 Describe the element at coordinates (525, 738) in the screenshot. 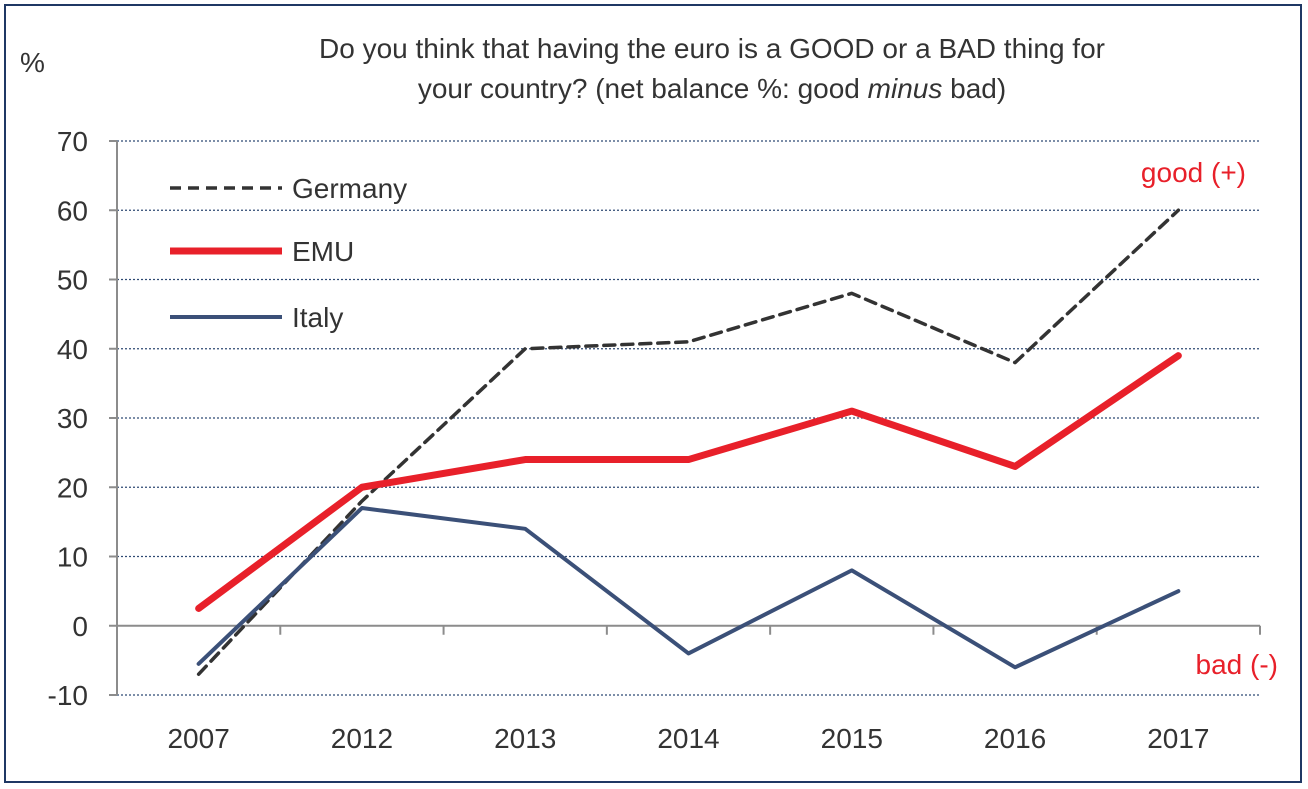

I see `x-tick-label: 2013` at that location.